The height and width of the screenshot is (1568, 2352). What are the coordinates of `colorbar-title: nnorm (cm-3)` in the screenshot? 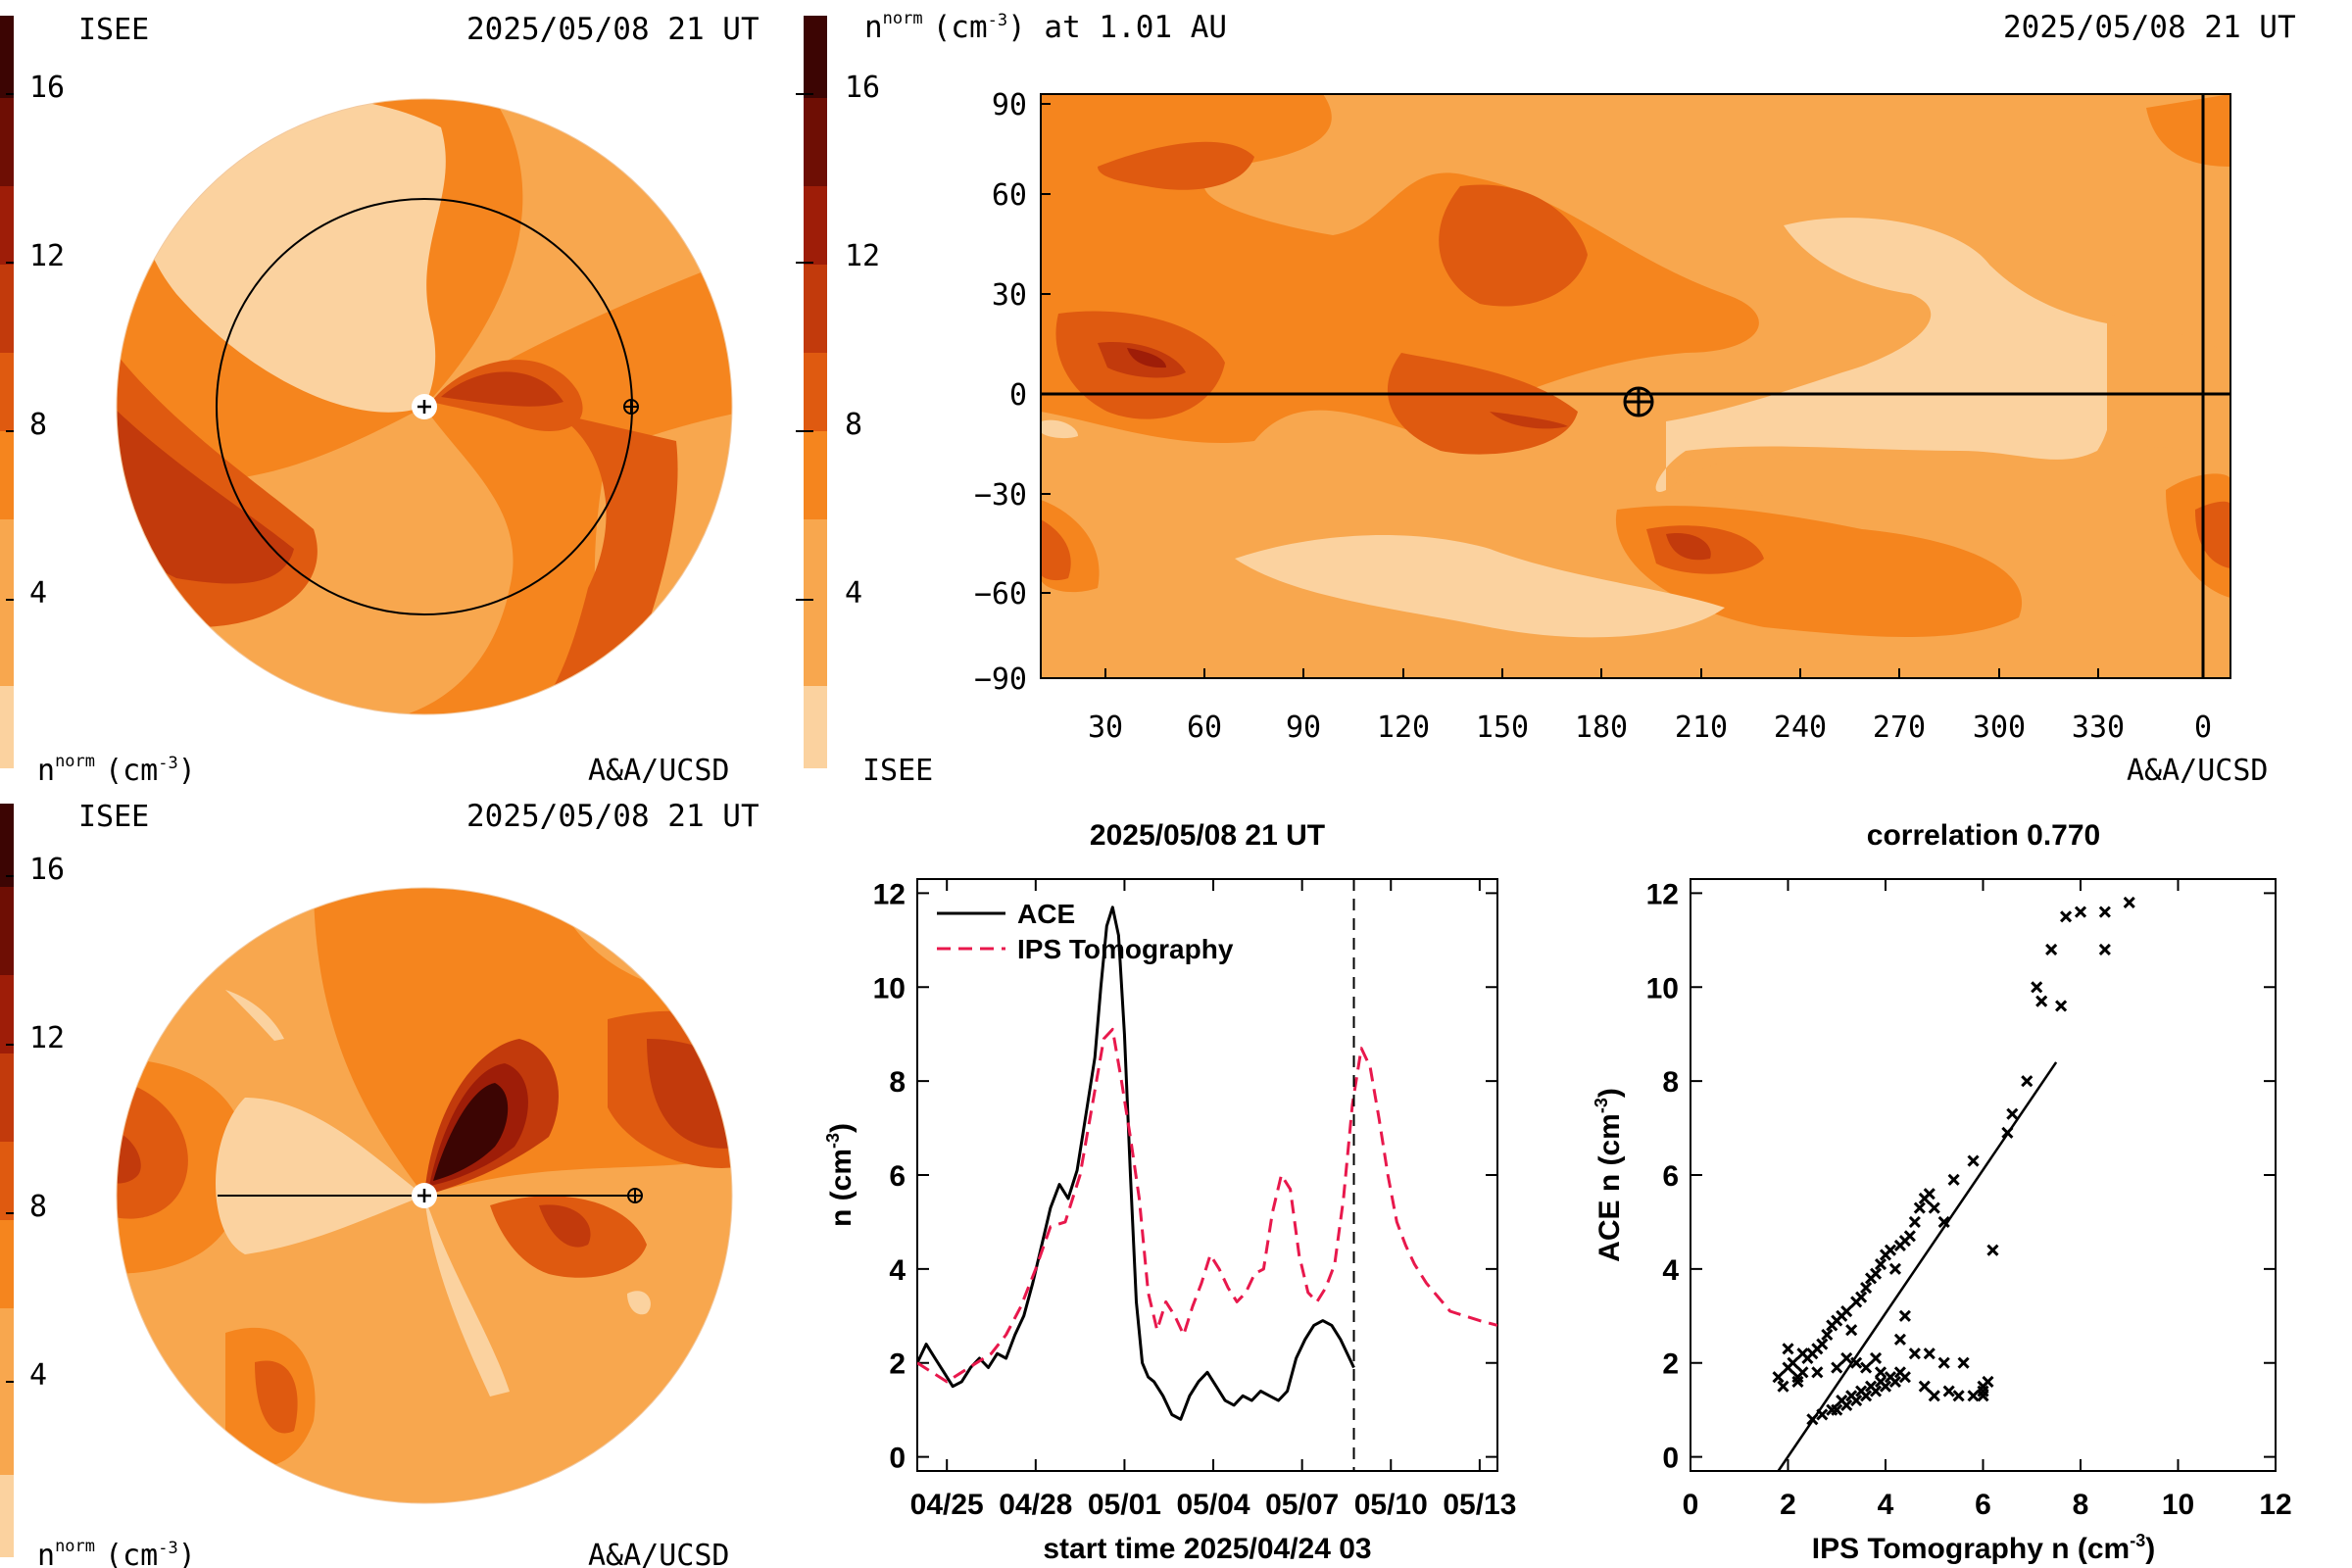 It's located at (116, 1552).